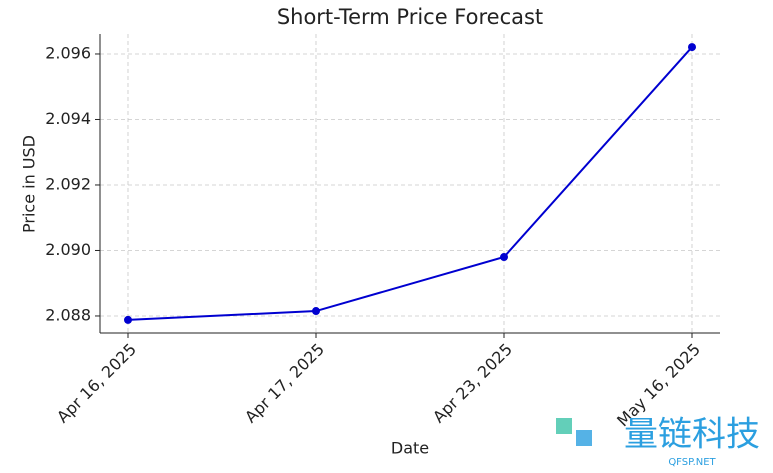 This screenshot has height=473, width=773. I want to click on watermark: 量链科技 QFSP.NET, so click(658, 441).